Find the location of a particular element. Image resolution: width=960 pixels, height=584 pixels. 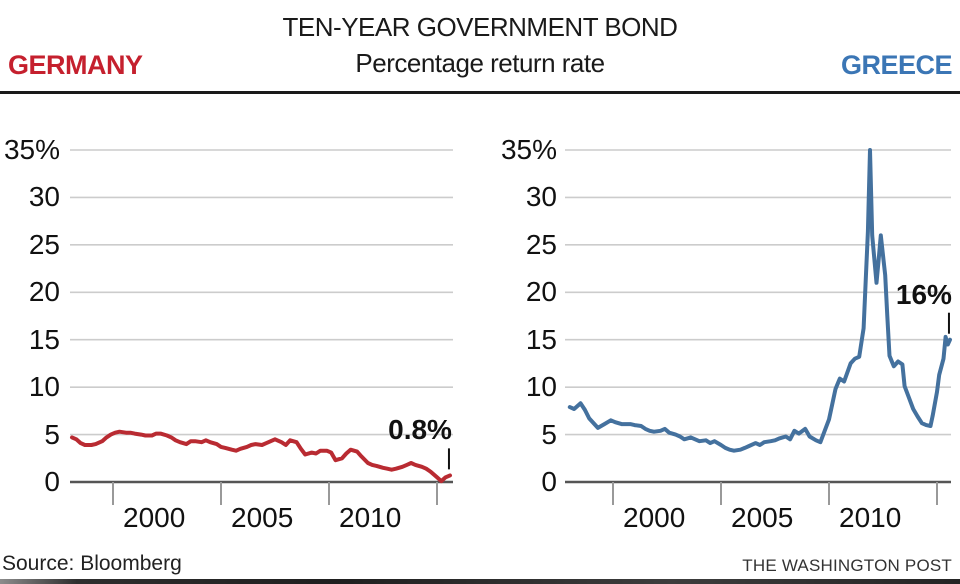

page-title: TEN-YEAR GOVERNMENT BOND is located at coordinates (480, 27).